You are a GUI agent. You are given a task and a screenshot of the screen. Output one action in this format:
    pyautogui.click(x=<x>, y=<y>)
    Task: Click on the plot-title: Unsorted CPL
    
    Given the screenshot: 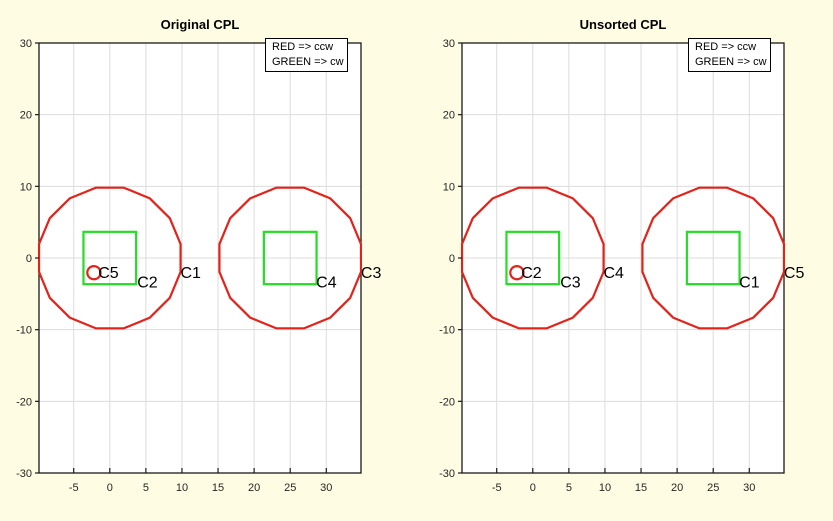 What is the action you would take?
    pyautogui.click(x=623, y=24)
    